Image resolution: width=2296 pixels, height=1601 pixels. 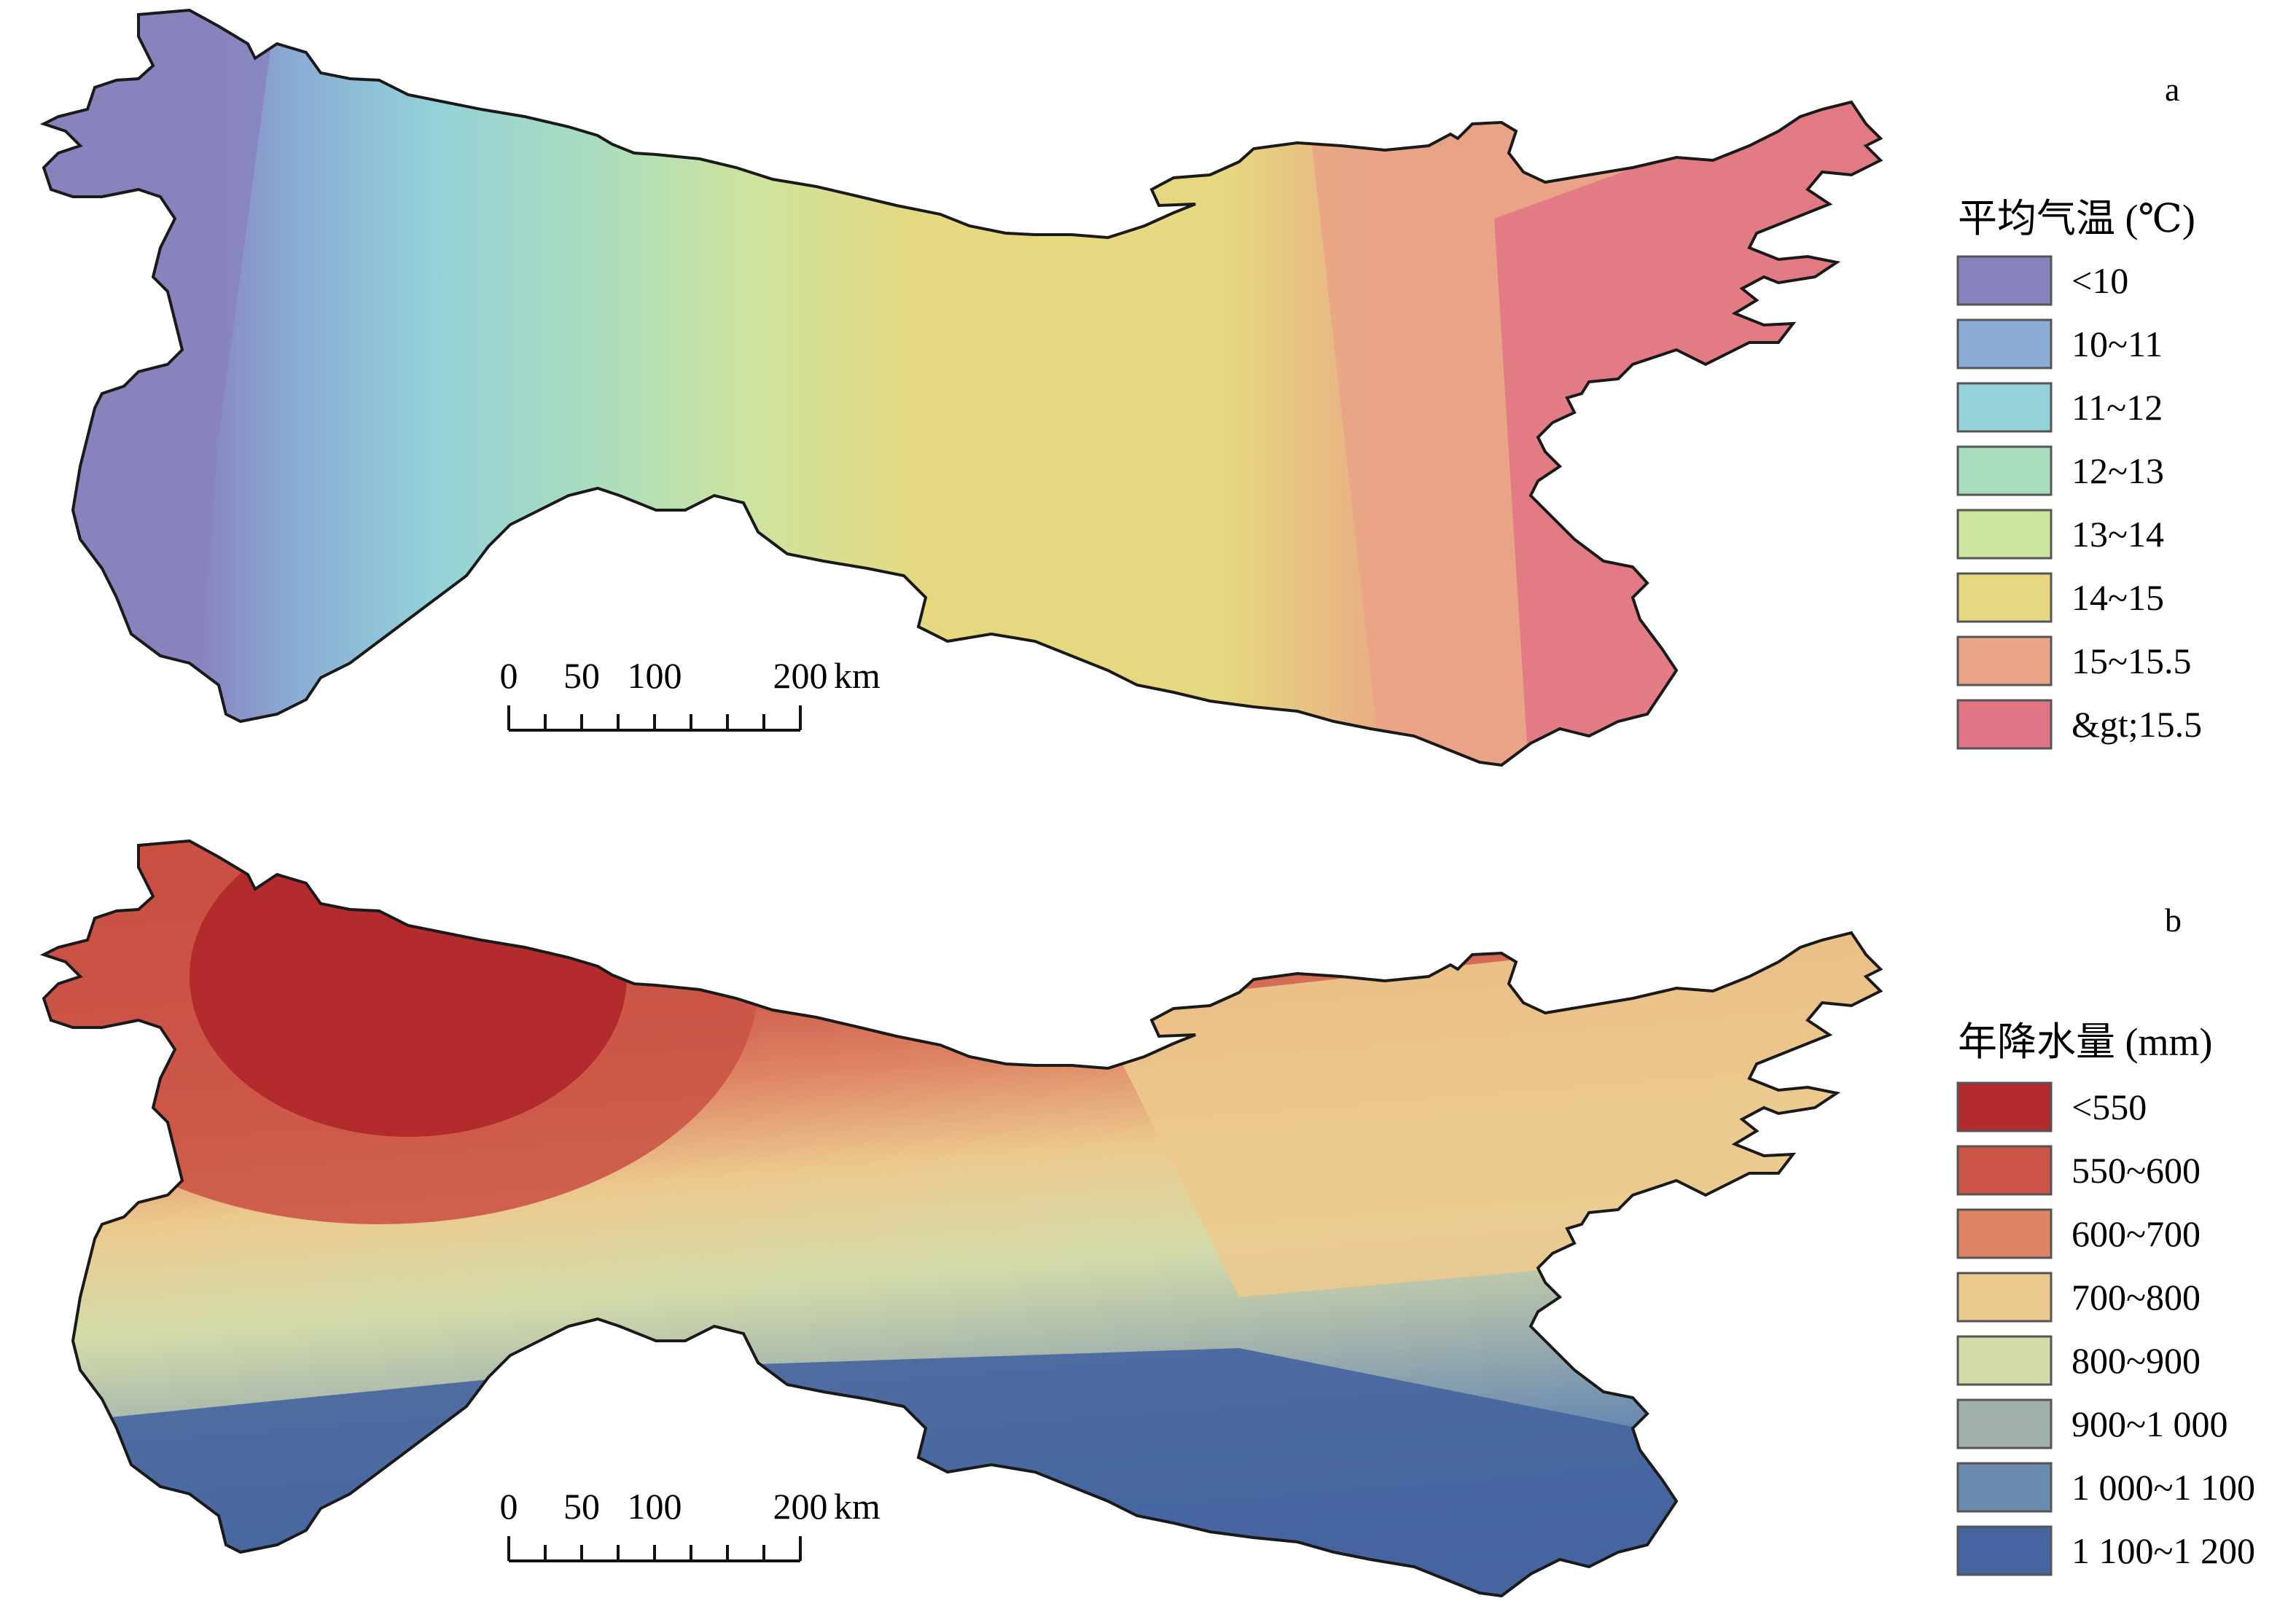 What do you see at coordinates (2150, 1424) in the screenshot?
I see `legend-label: 900~1 000` at bounding box center [2150, 1424].